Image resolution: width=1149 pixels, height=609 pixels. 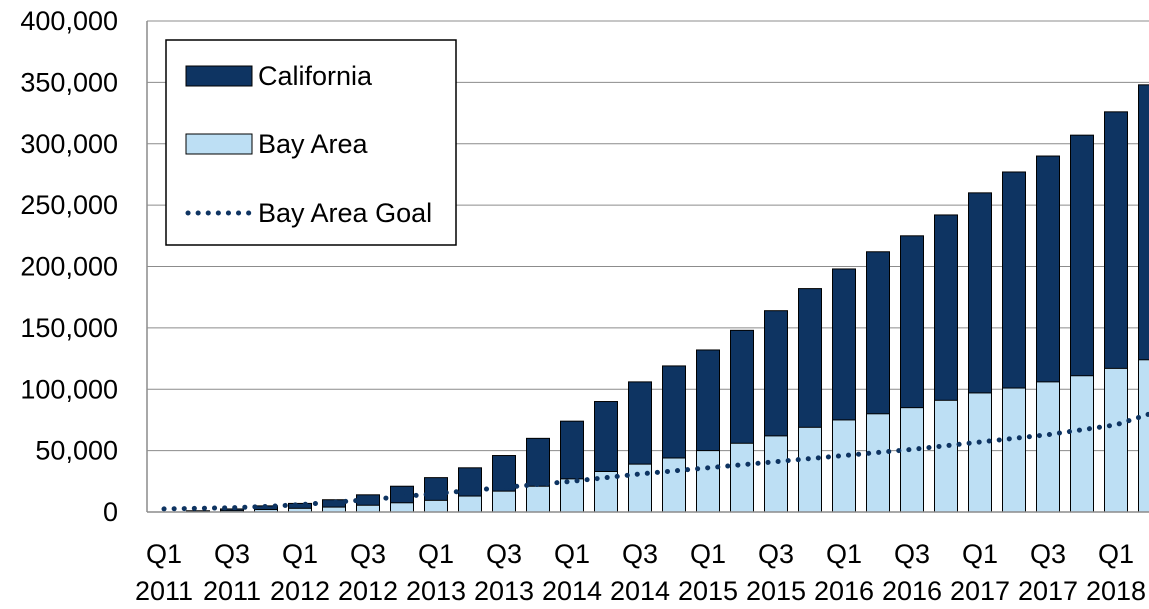 I want to click on x-tick-label-year: 2018, so click(x=1116, y=590).